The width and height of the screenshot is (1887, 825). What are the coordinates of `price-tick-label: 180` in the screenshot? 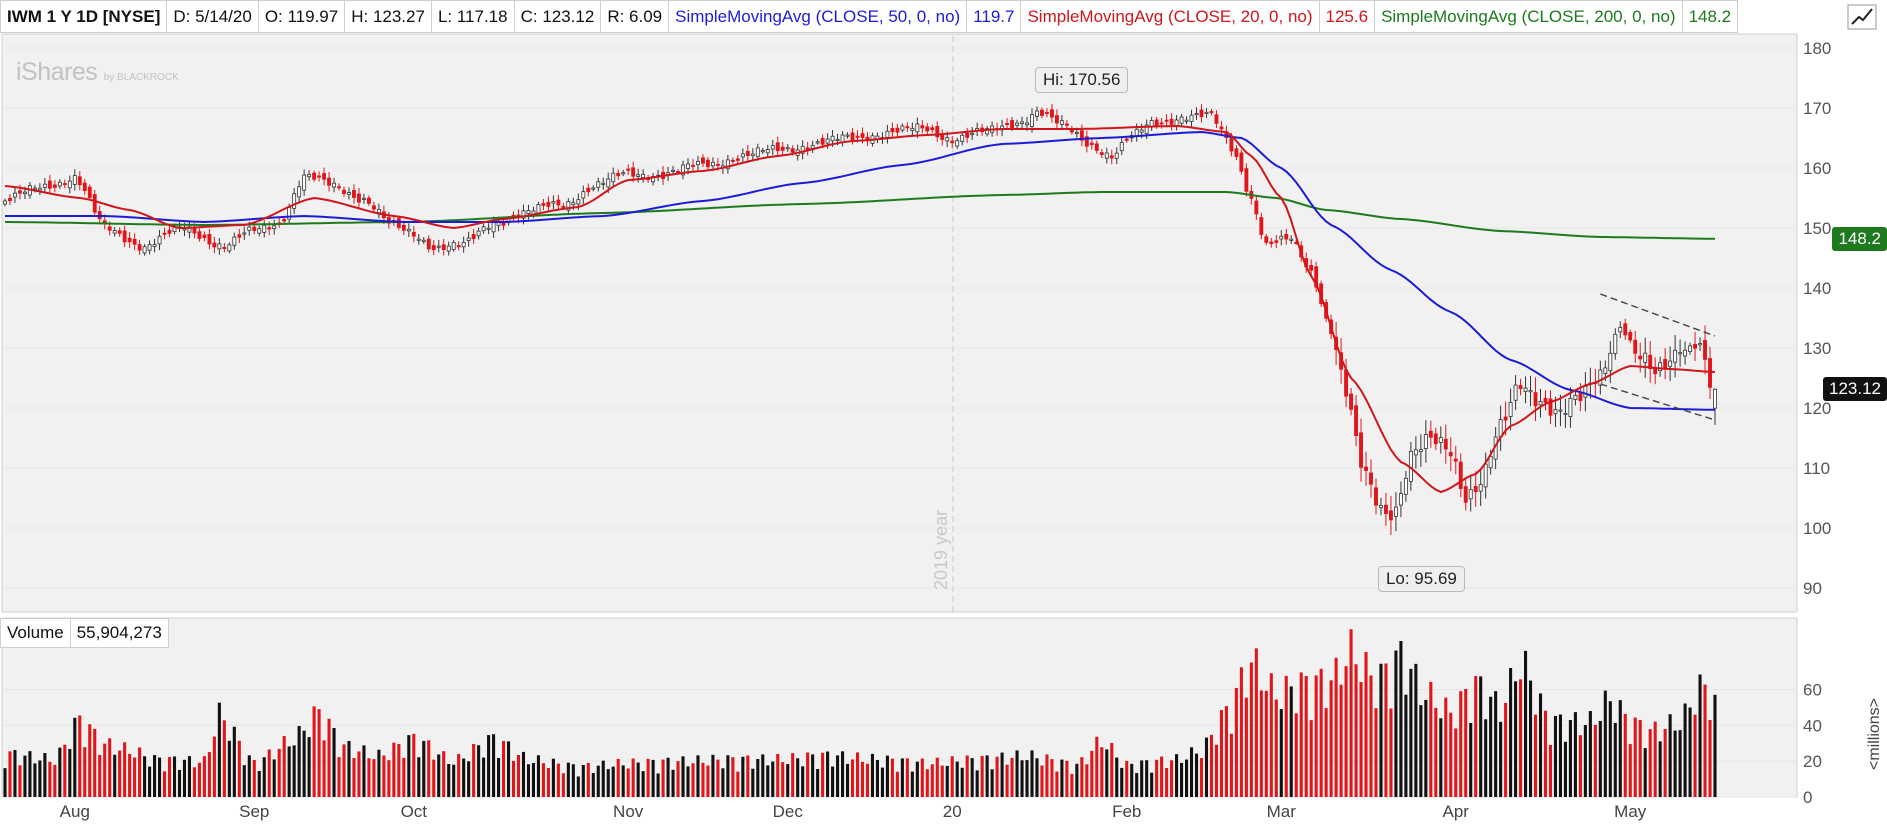 It's located at (1817, 48).